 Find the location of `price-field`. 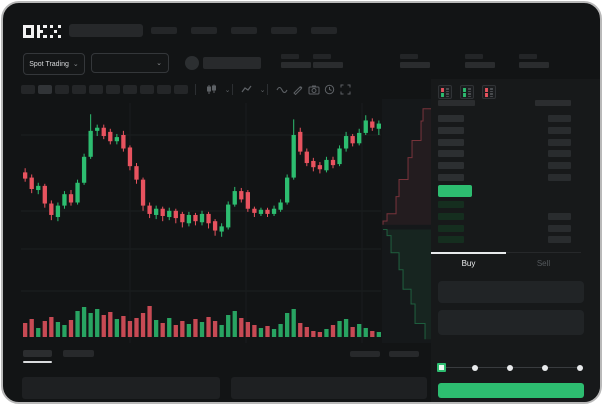

price-field is located at coordinates (511, 292).